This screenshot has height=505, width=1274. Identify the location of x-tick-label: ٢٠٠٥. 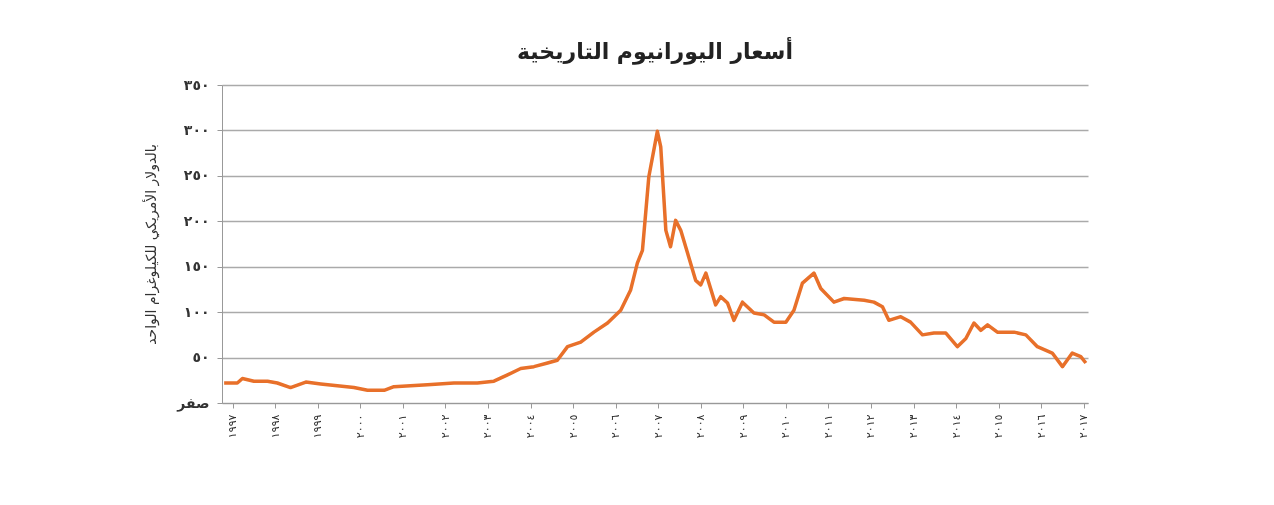
(573, 426).